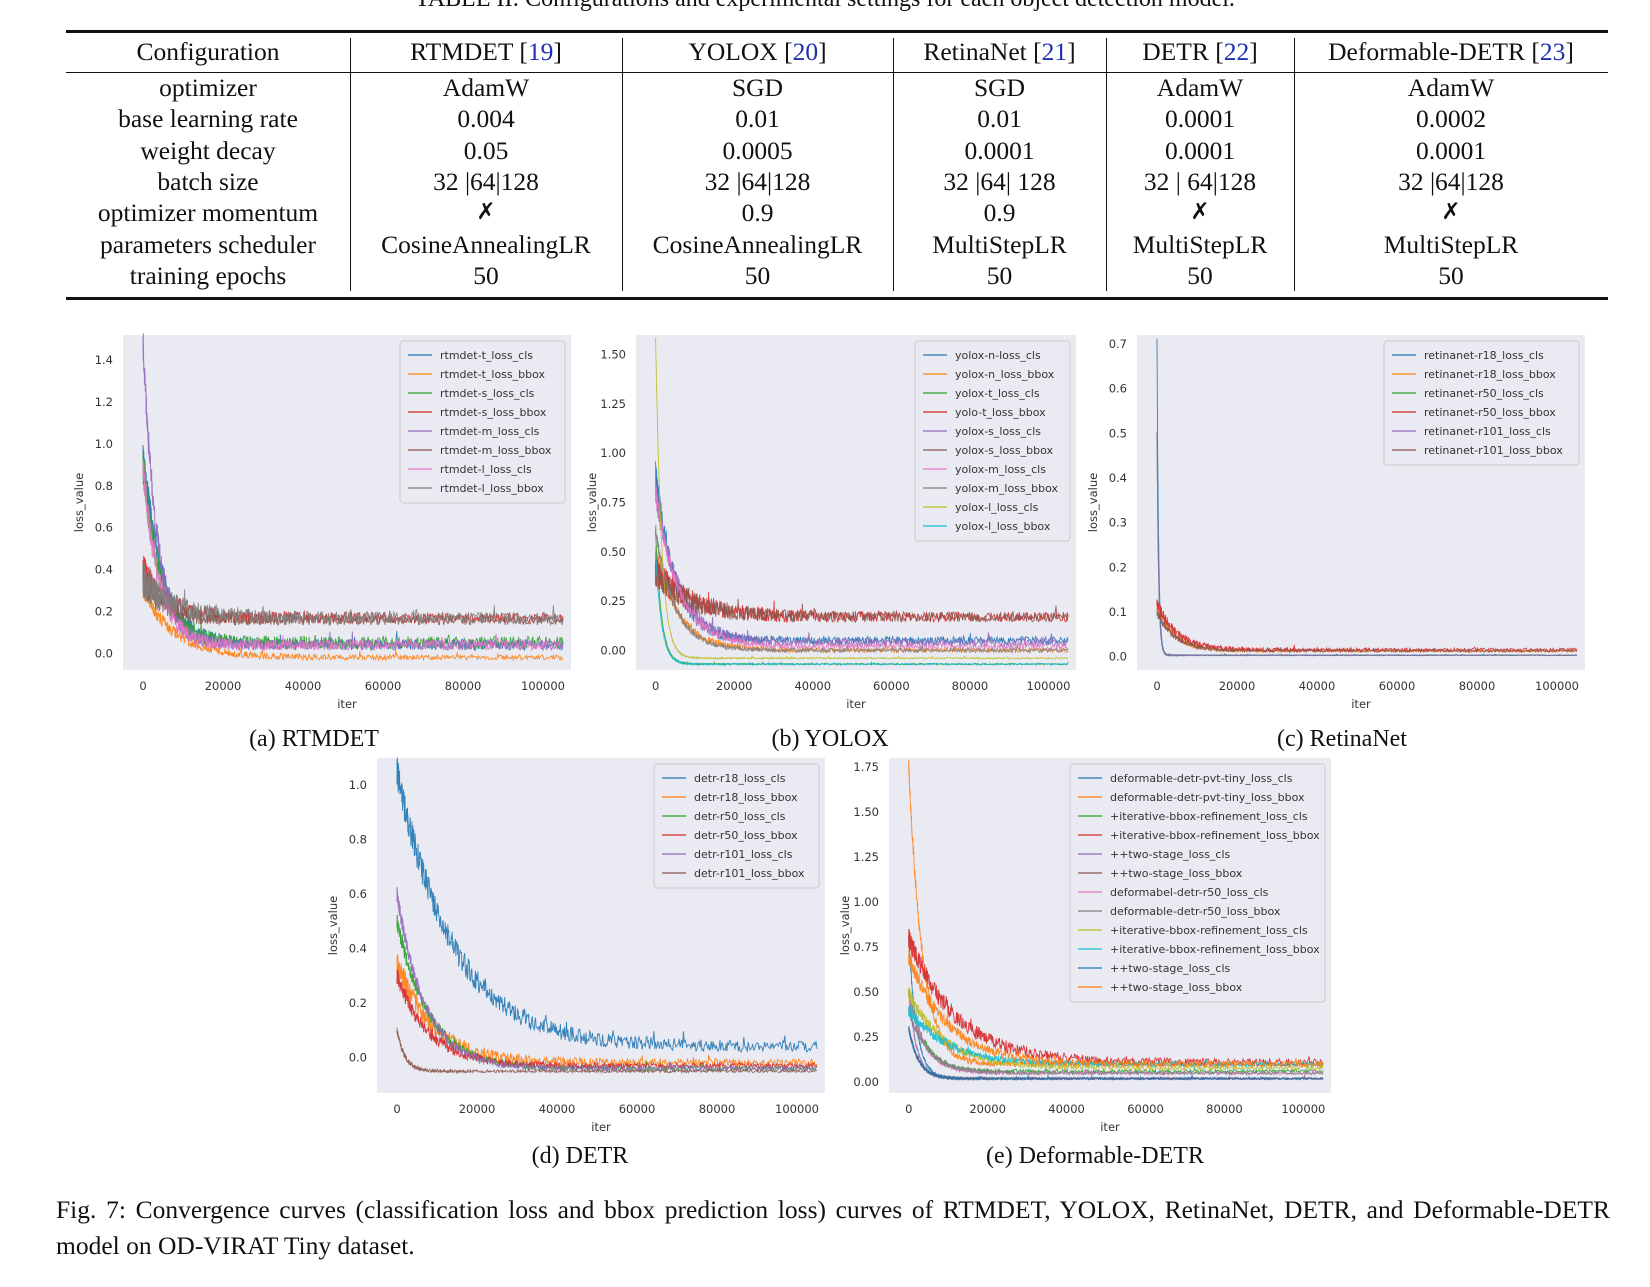  Describe the element at coordinates (740, 778) in the screenshot. I see `legend-entry: detr-r18_loss_cls` at that location.